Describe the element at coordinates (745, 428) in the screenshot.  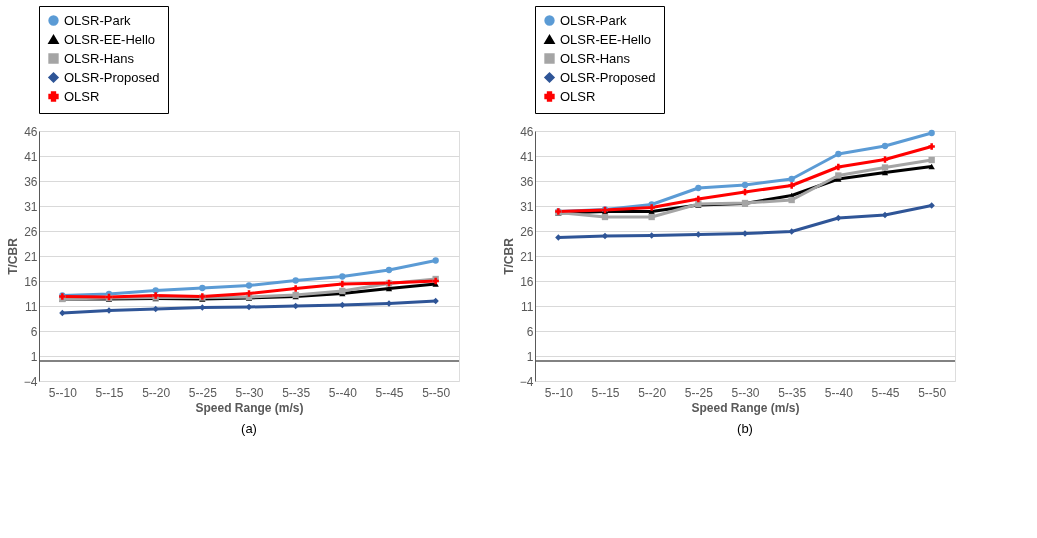
I see `text: (b)` at that location.